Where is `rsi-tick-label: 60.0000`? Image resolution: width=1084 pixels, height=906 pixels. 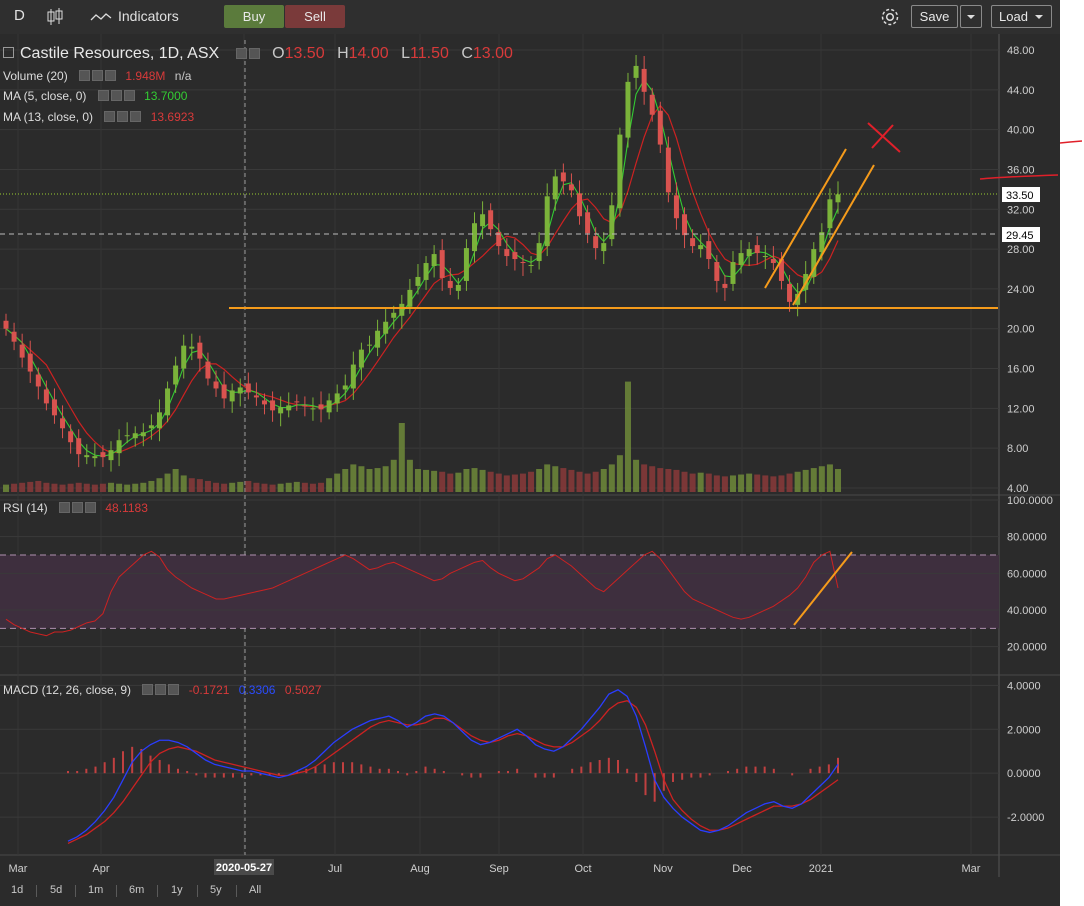 rsi-tick-label: 60.0000 is located at coordinates (1027, 574).